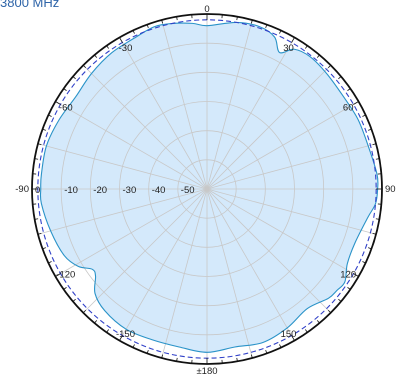 The height and width of the screenshot is (380, 398). I want to click on angle-tick-label: 30, so click(288, 48).